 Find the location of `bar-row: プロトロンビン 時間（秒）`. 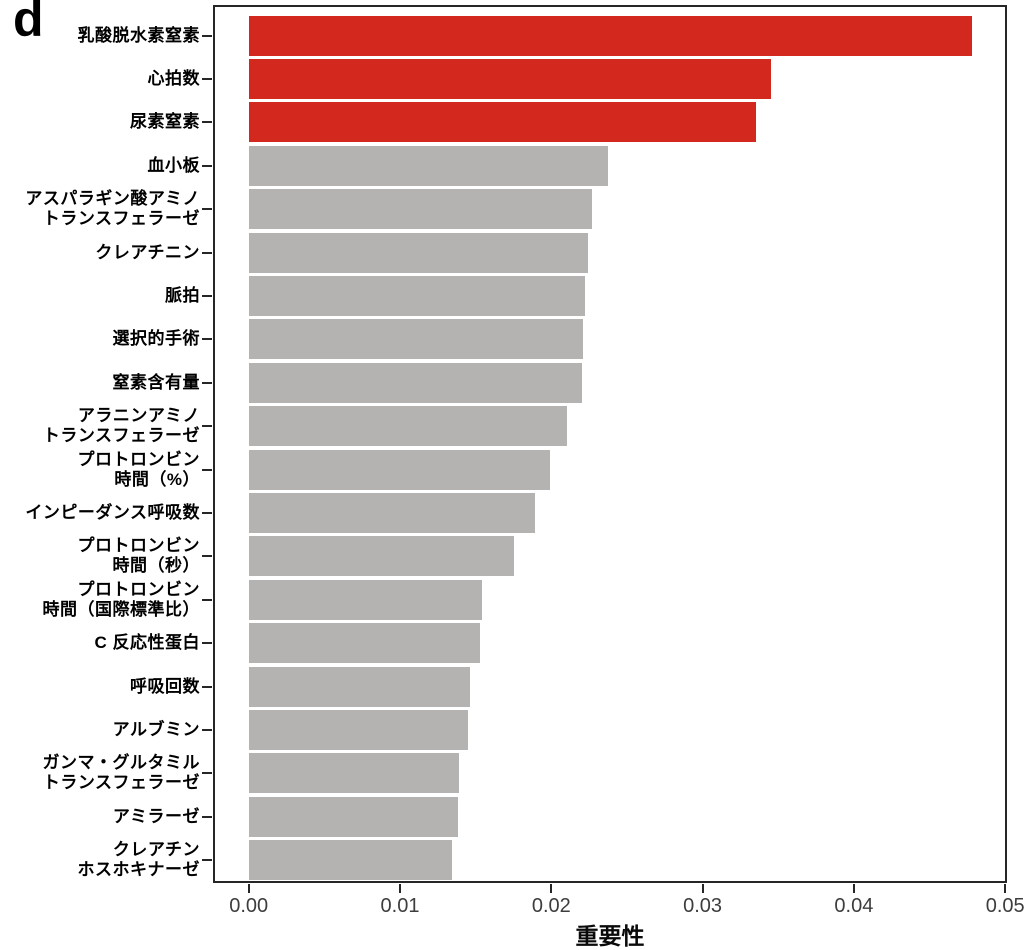

bar-row: プロトロンビン 時間（秒） is located at coordinates (503, 556).